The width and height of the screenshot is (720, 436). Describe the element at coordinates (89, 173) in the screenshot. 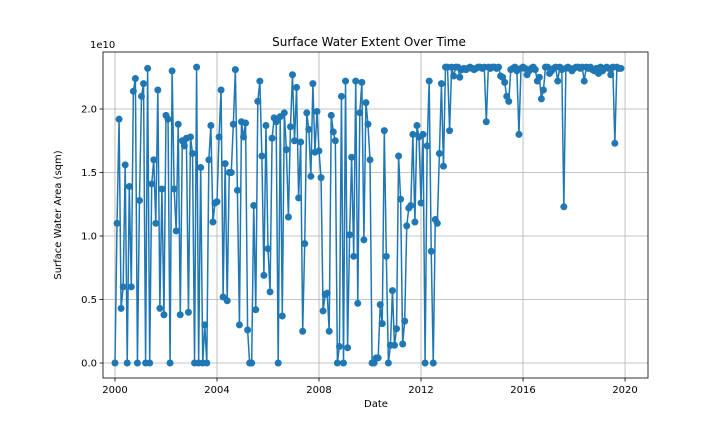

I see `y-tick-label: 1.5` at that location.